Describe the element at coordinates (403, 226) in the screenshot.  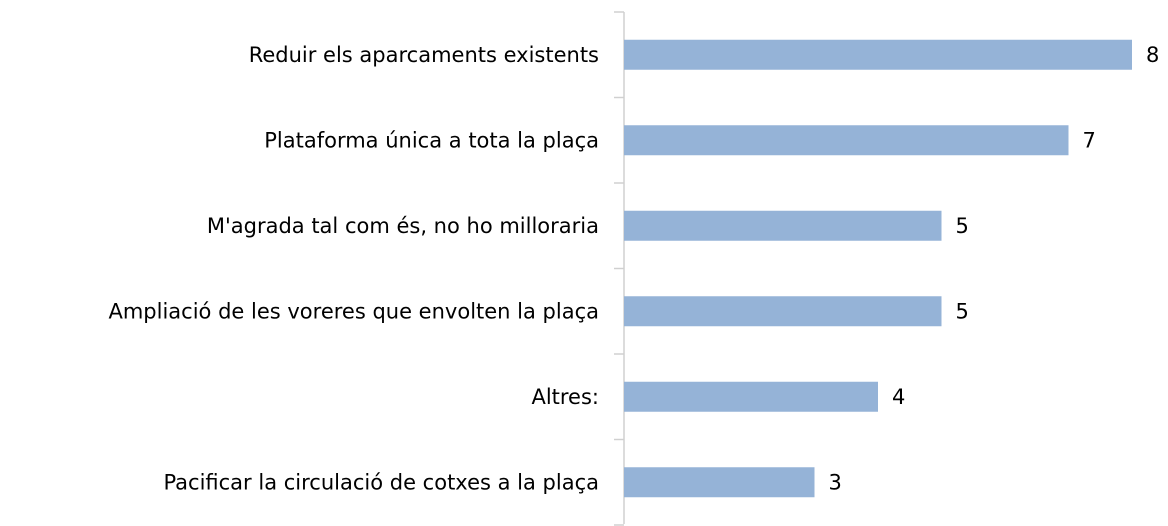
I see `category-label: M'agrada tal com és, no ho milloraria` at that location.